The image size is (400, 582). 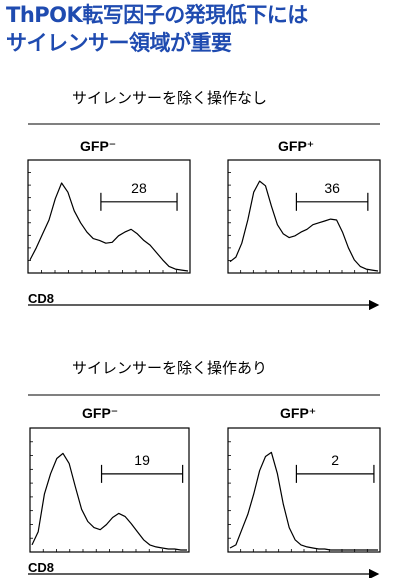 What do you see at coordinates (139, 188) in the screenshot?
I see `gate-percentage: 28` at bounding box center [139, 188].